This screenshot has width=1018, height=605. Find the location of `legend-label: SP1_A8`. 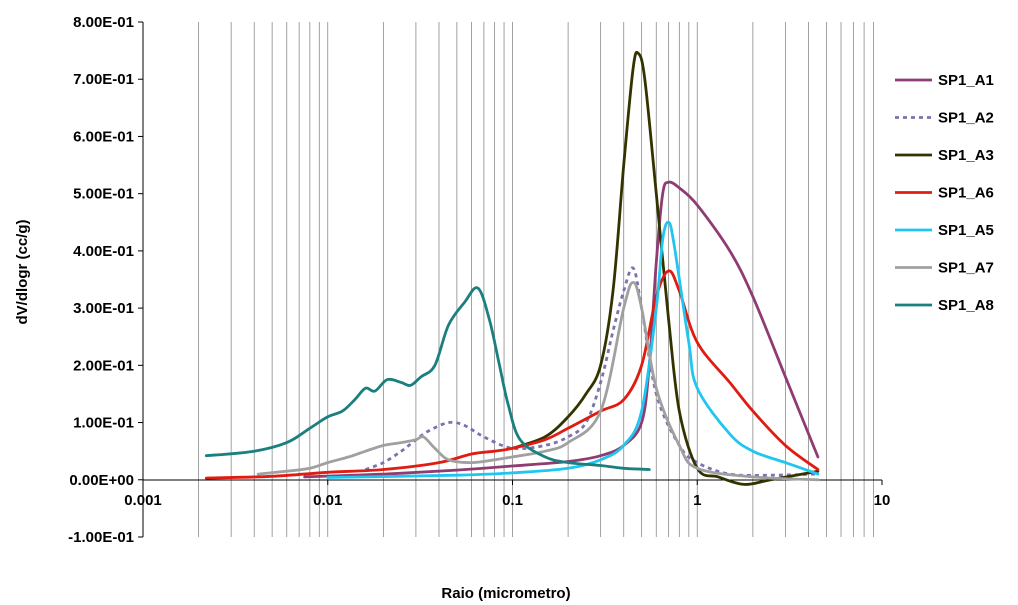

legend-label: SP1_A8 is located at coordinates (966, 305).